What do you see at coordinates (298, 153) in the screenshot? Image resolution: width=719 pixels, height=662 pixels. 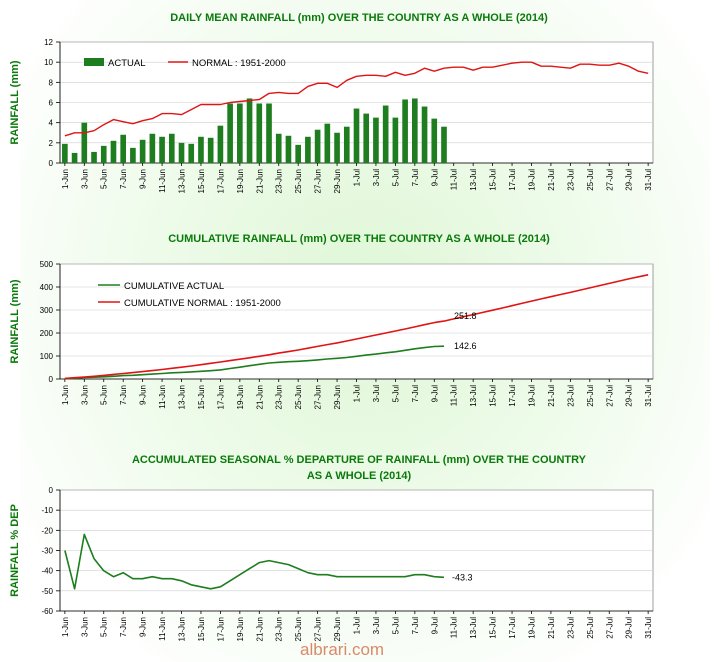 I see `bar-actual-25-Jun` at bounding box center [298, 153].